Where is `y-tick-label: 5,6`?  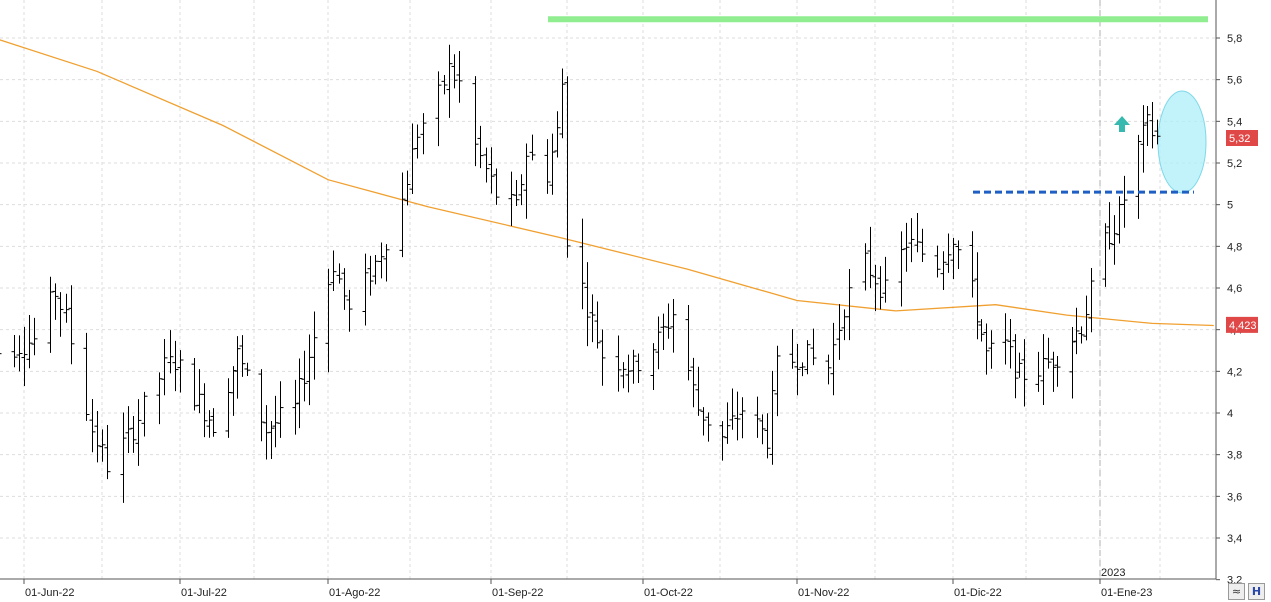
y-tick-label: 5,6 is located at coordinates (1234, 81).